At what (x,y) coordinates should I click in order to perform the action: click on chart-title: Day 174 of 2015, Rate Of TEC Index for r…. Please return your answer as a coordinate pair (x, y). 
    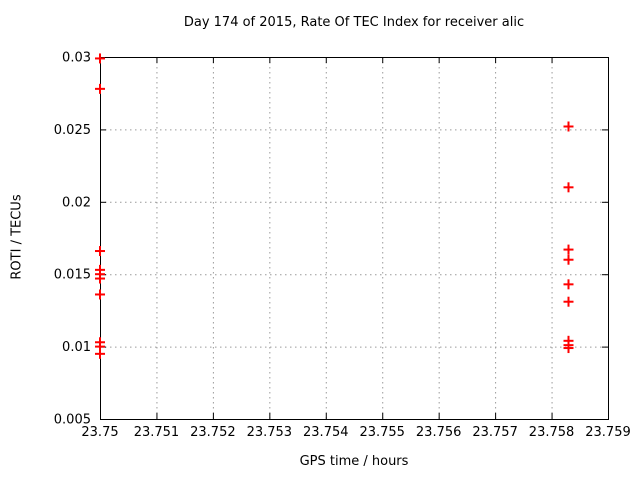
    Looking at the image, I should click on (354, 22).